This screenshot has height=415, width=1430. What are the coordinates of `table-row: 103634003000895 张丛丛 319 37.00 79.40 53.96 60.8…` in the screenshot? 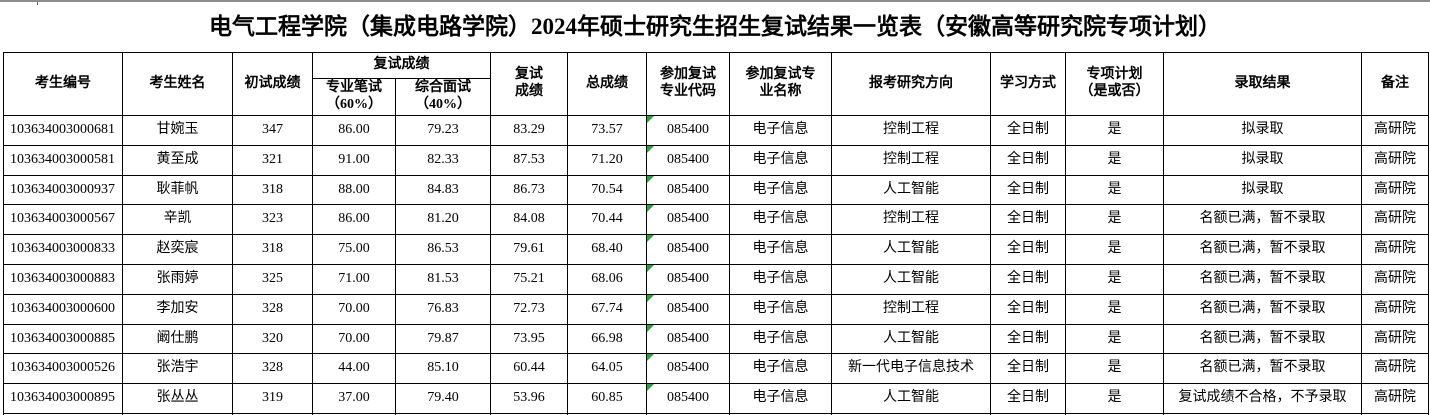 It's located at (716, 398).